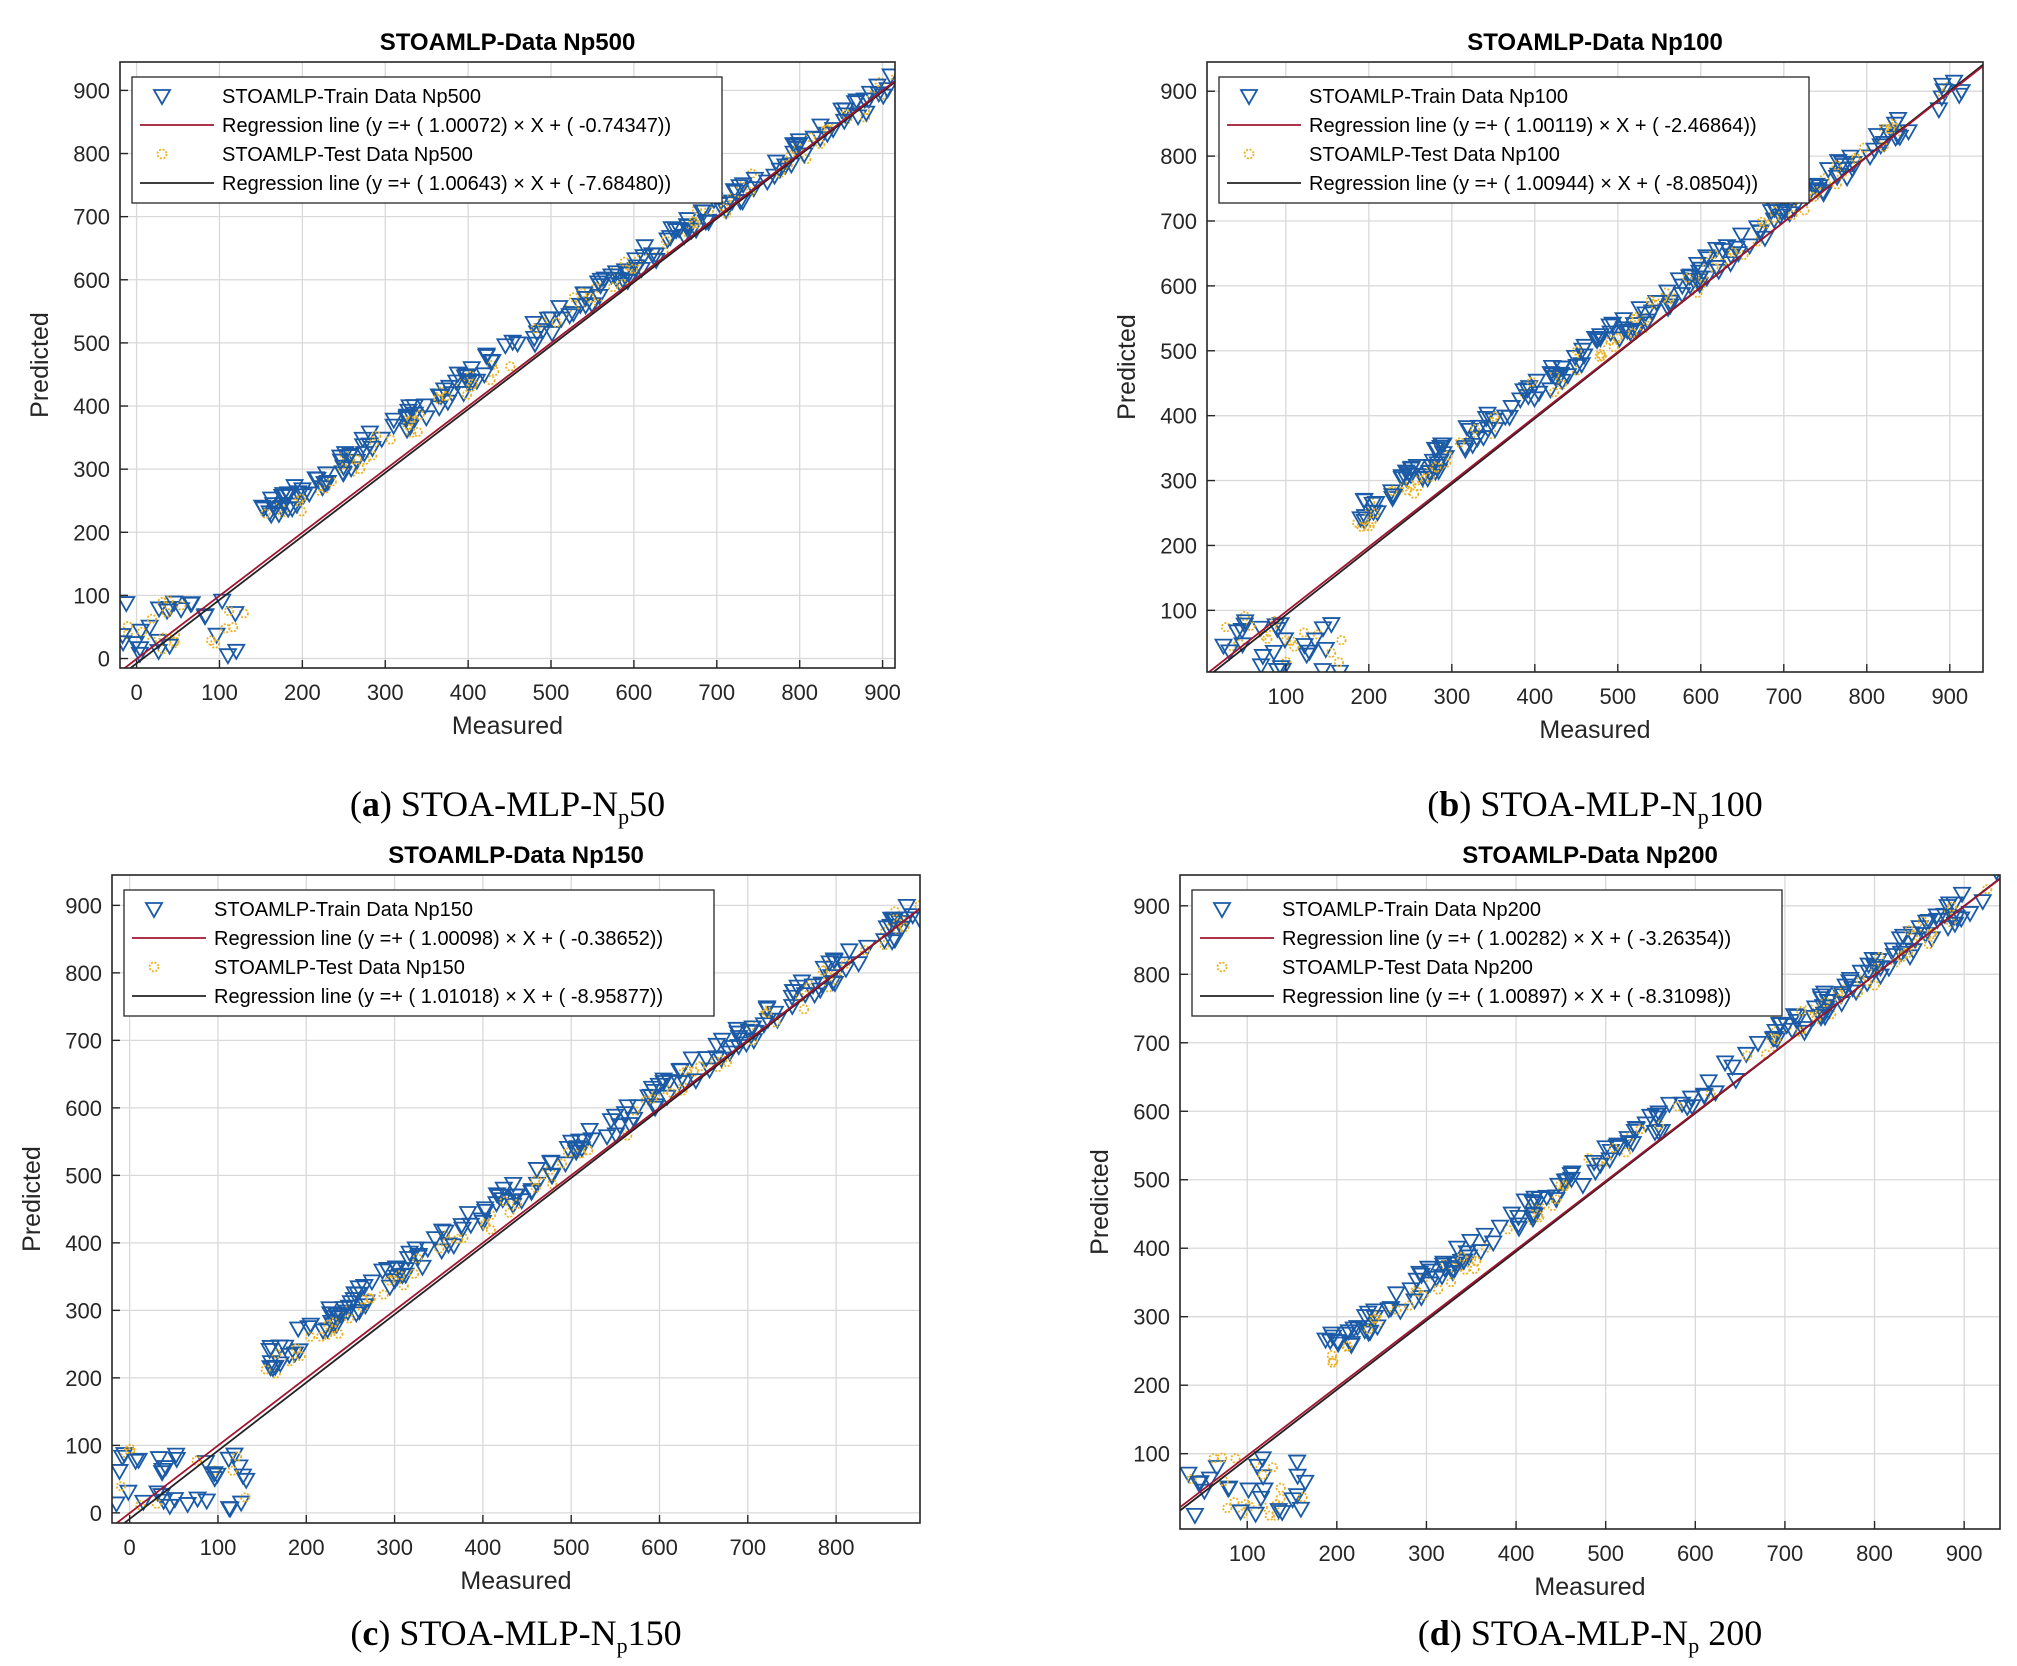 This screenshot has width=2017, height=1666. What do you see at coordinates (32, 1199) in the screenshot?
I see `chart-c-ylabel: Predicted` at bounding box center [32, 1199].